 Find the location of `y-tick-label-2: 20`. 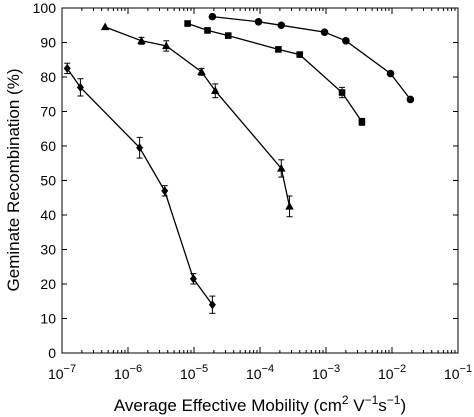

y-tick-label-2: 20 is located at coordinates (48, 284).